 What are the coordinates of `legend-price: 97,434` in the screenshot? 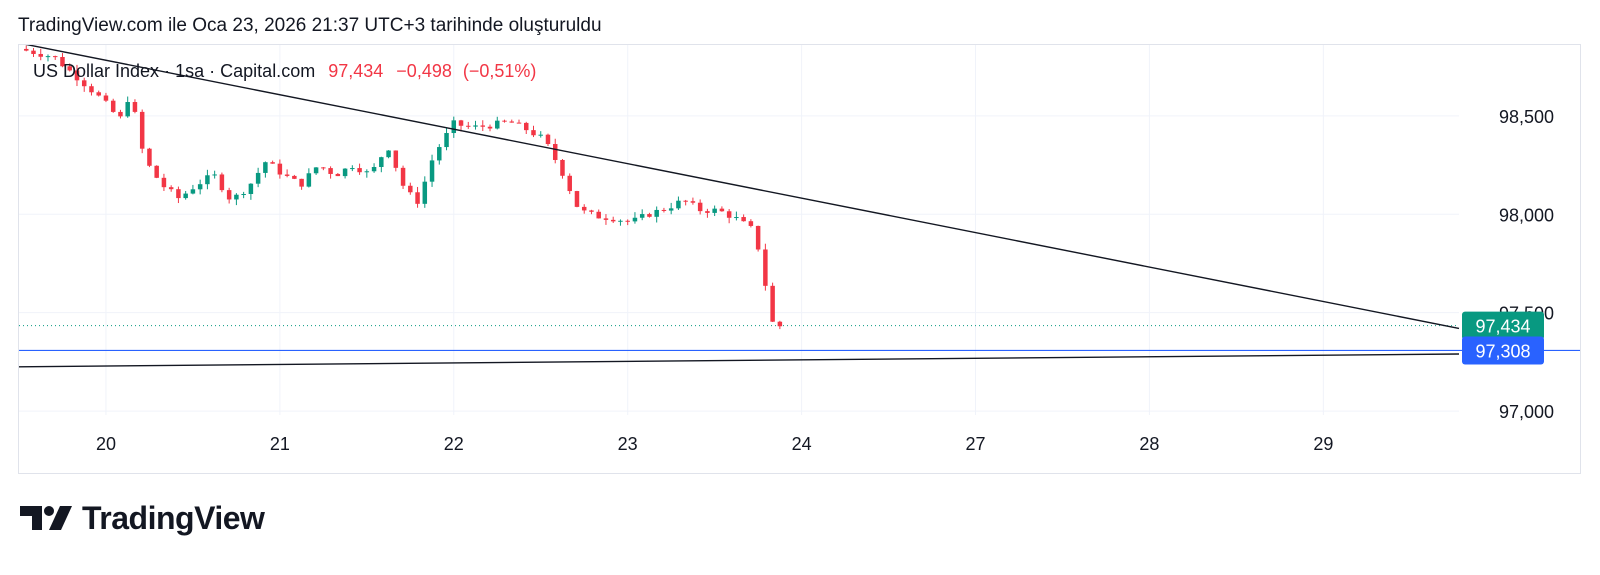 It's located at (356, 71).